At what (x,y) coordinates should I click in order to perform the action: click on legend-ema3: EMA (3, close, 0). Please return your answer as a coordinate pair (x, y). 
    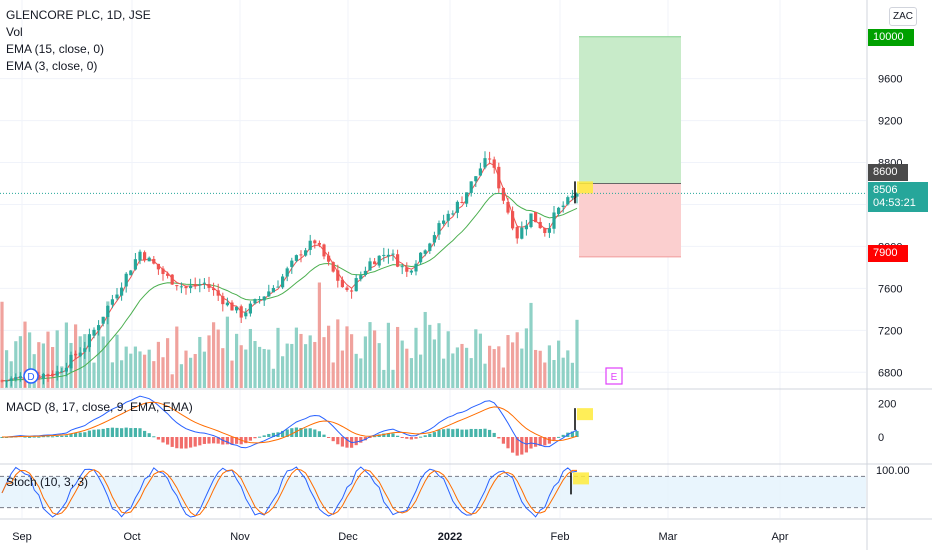
    Looking at the image, I should click on (52, 66).